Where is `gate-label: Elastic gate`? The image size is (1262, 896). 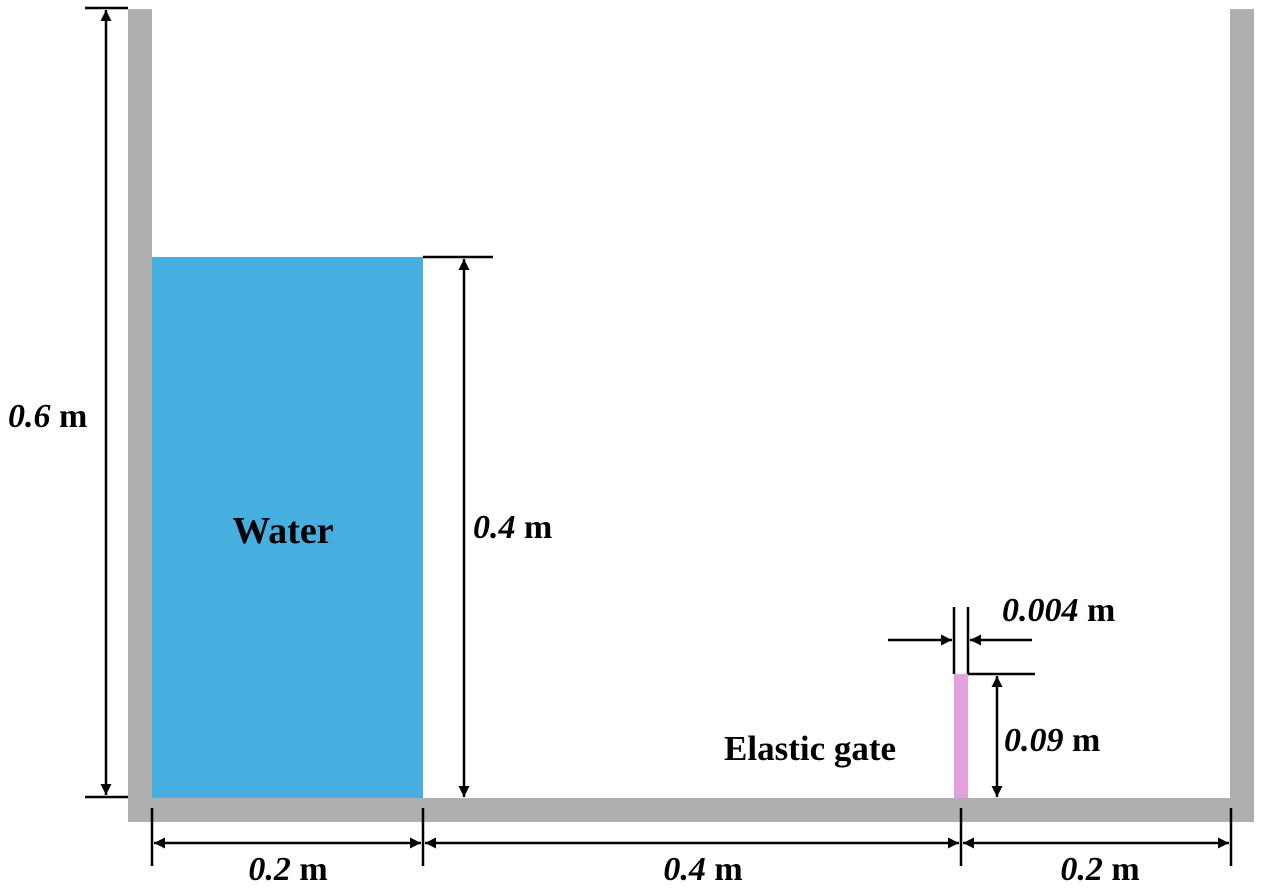 gate-label: Elastic gate is located at coordinates (810, 748).